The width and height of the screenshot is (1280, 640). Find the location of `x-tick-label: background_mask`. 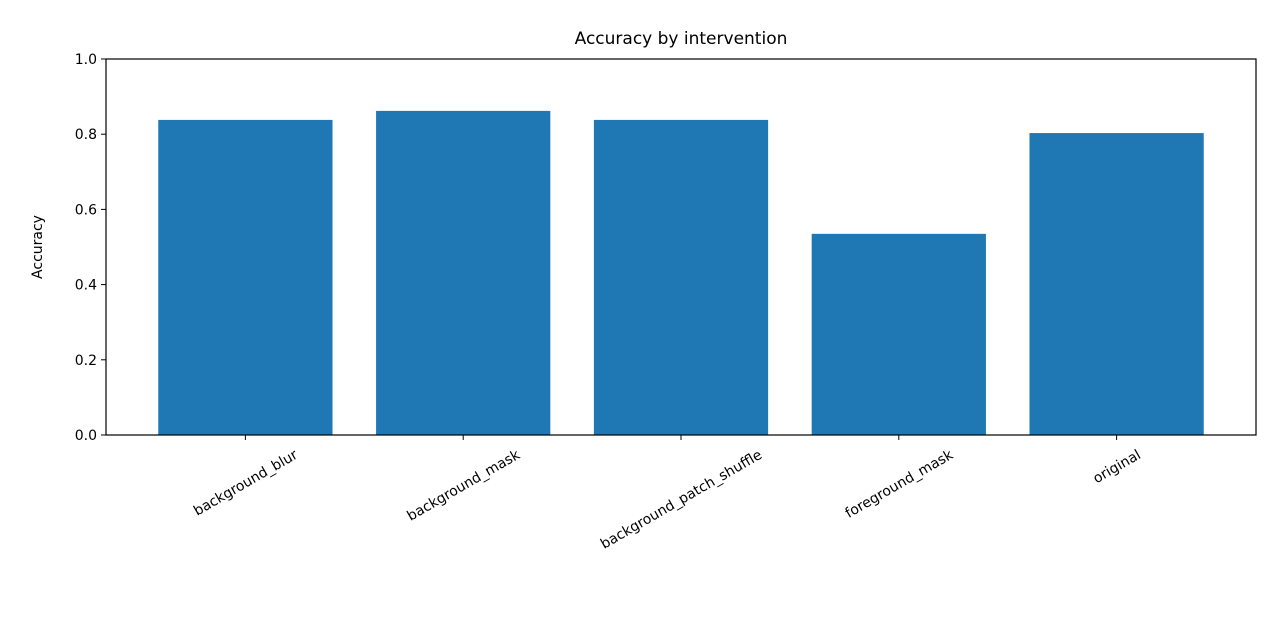

x-tick-label: background_mask is located at coordinates (464, 486).